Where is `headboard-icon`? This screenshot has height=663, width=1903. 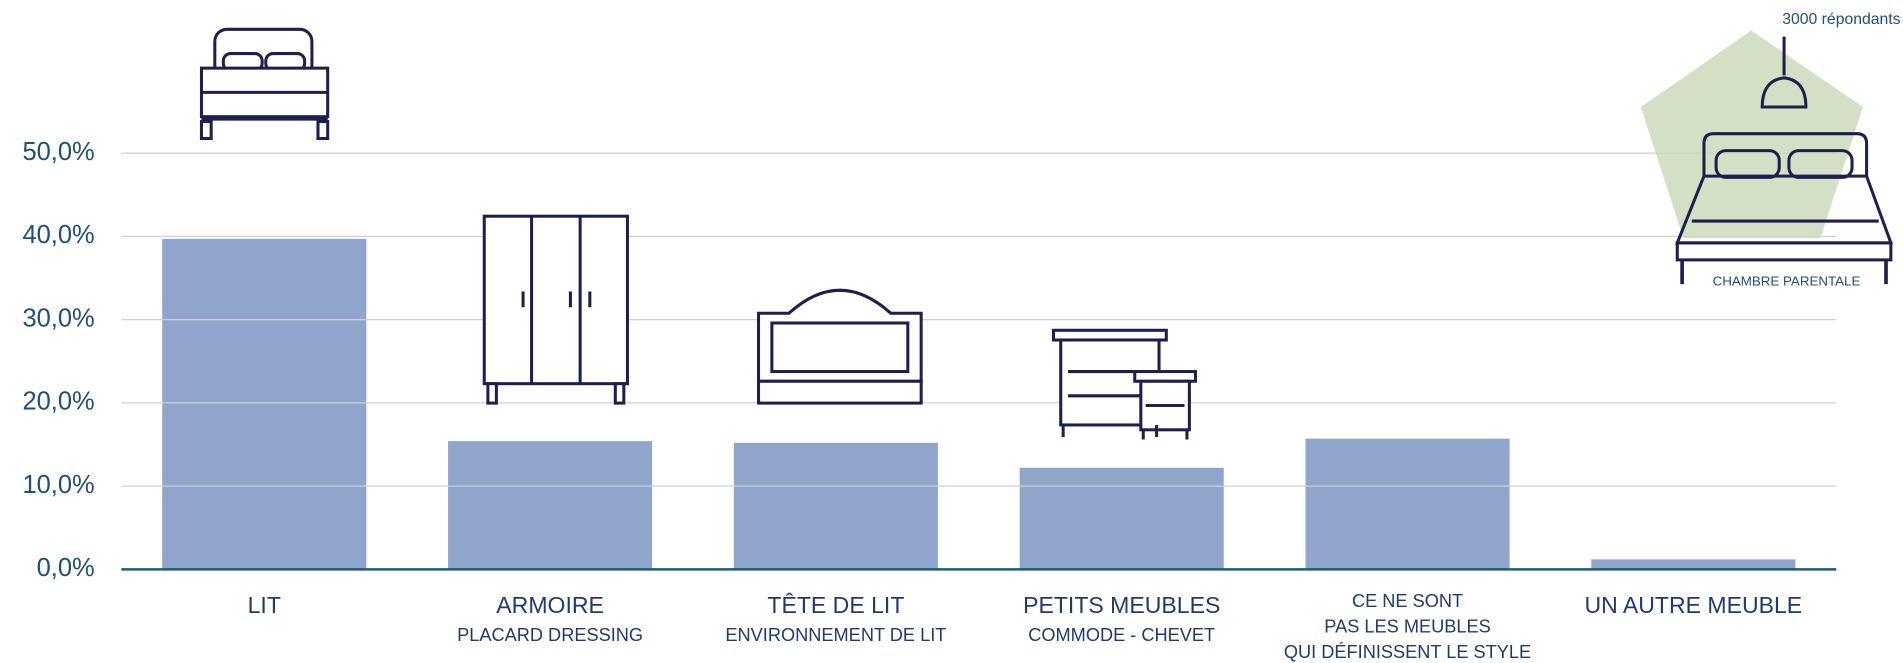 headboard-icon is located at coordinates (840, 346).